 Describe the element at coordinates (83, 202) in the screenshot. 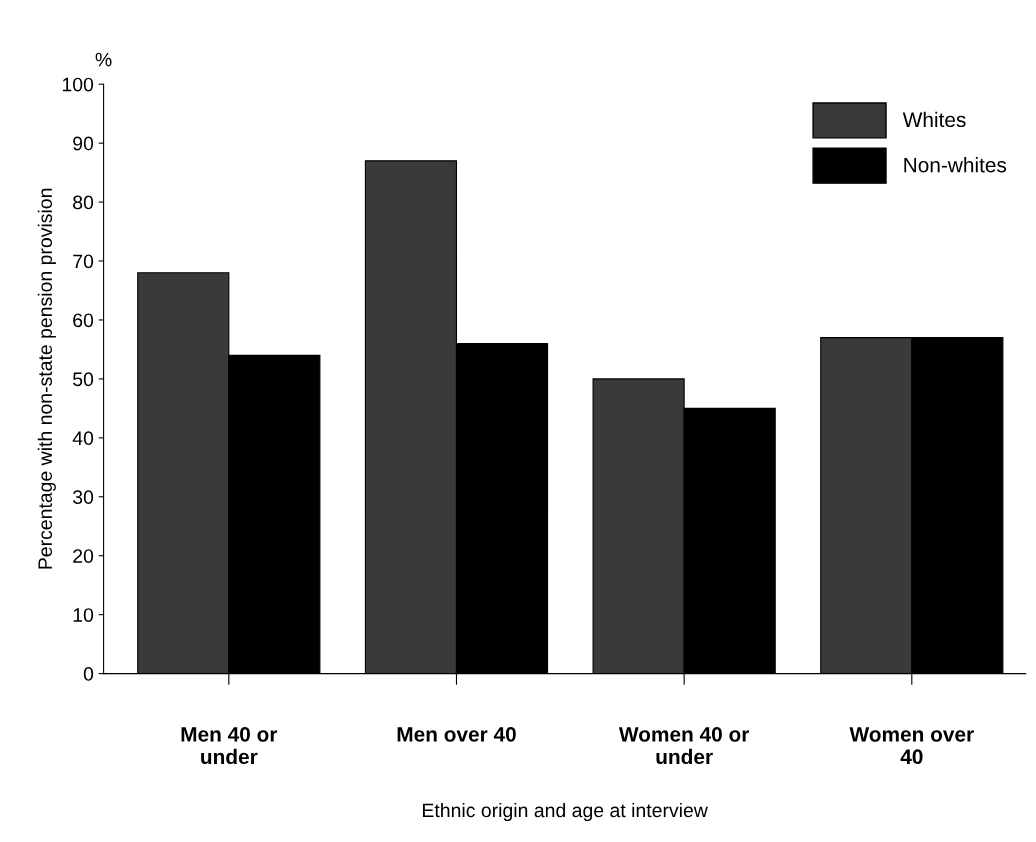

I see `y-tick-label: 80` at that location.